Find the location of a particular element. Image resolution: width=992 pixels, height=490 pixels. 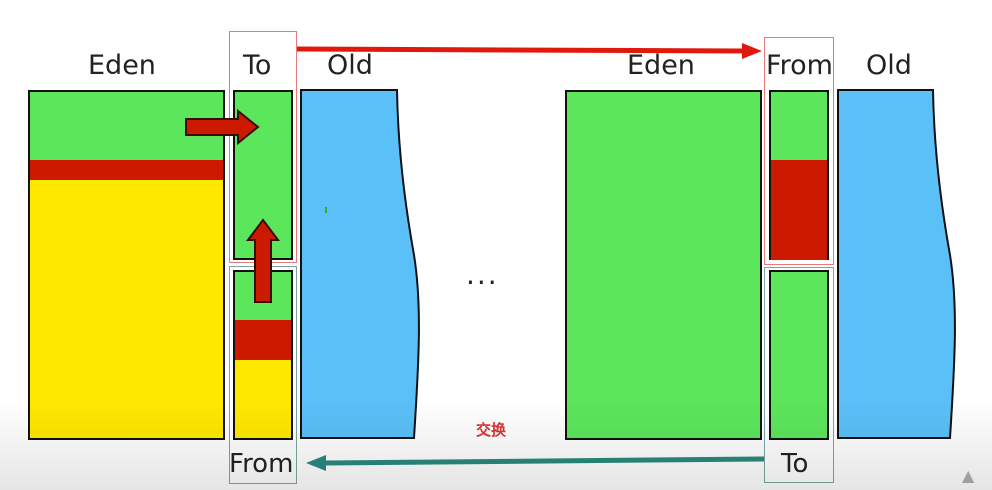

to-label-right: To is located at coordinates (795, 464).